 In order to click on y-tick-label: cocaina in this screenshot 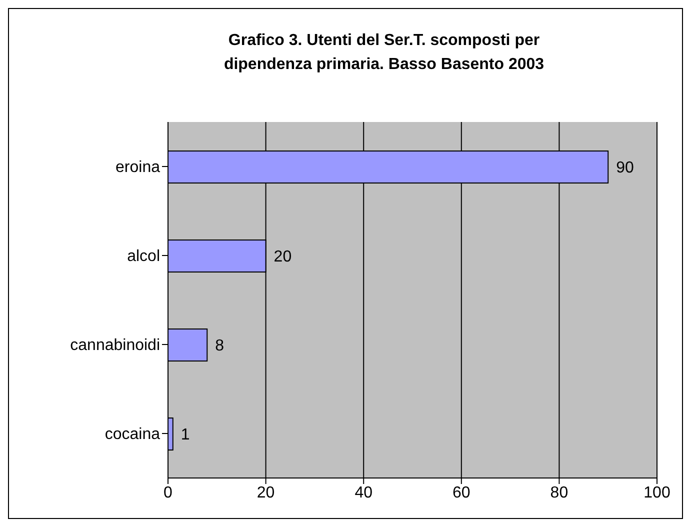, I will do `click(132, 435)`.